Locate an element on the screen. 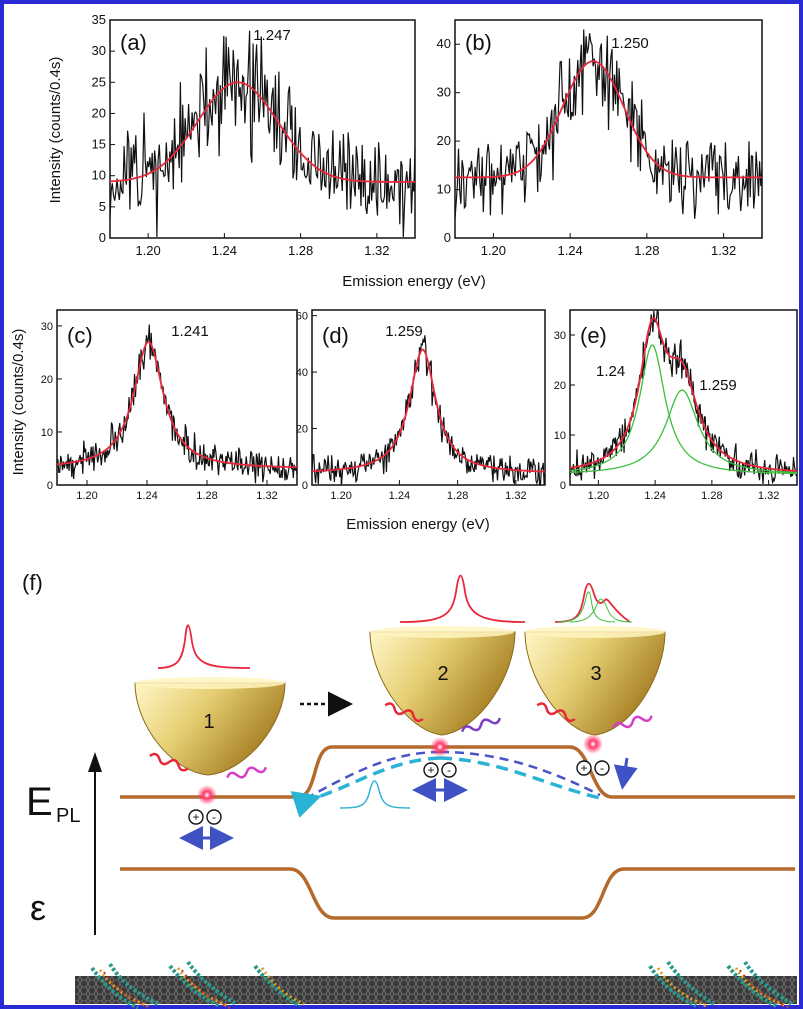  tip-3-wave-red is located at coordinates (556, 712).